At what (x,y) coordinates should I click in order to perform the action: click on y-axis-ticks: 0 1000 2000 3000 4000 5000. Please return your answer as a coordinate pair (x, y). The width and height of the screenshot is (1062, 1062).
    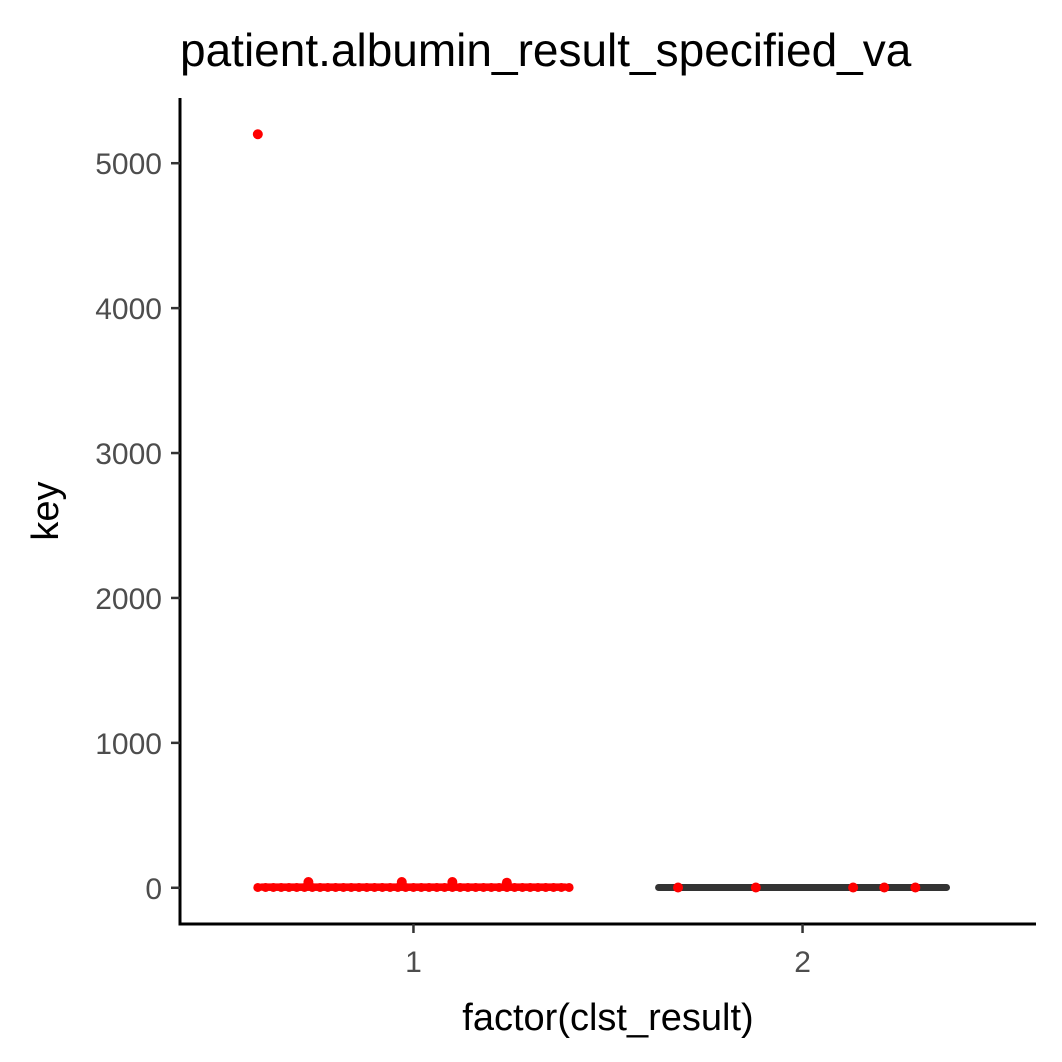
    Looking at the image, I should click on (137, 527).